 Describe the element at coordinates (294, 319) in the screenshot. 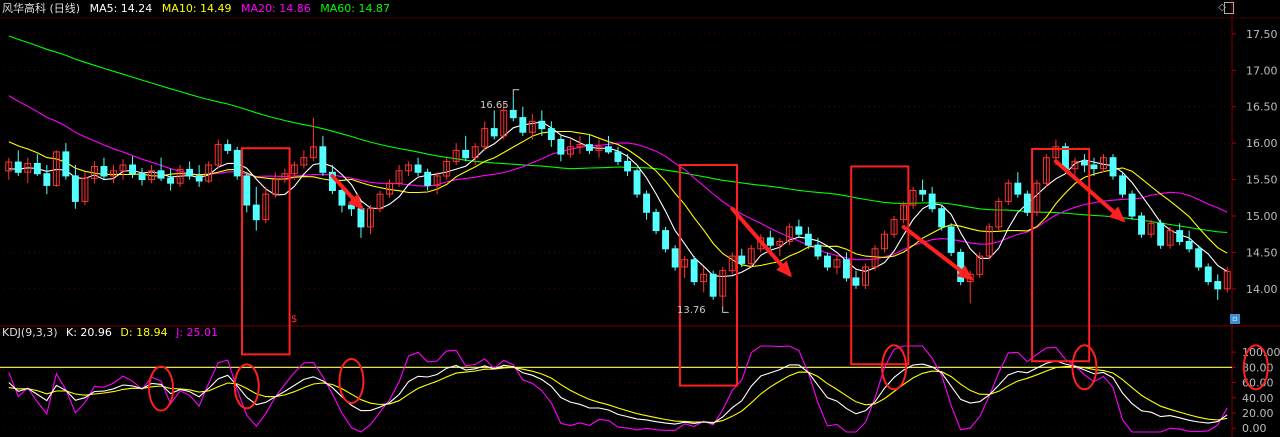

I see `event-marker: $` at that location.